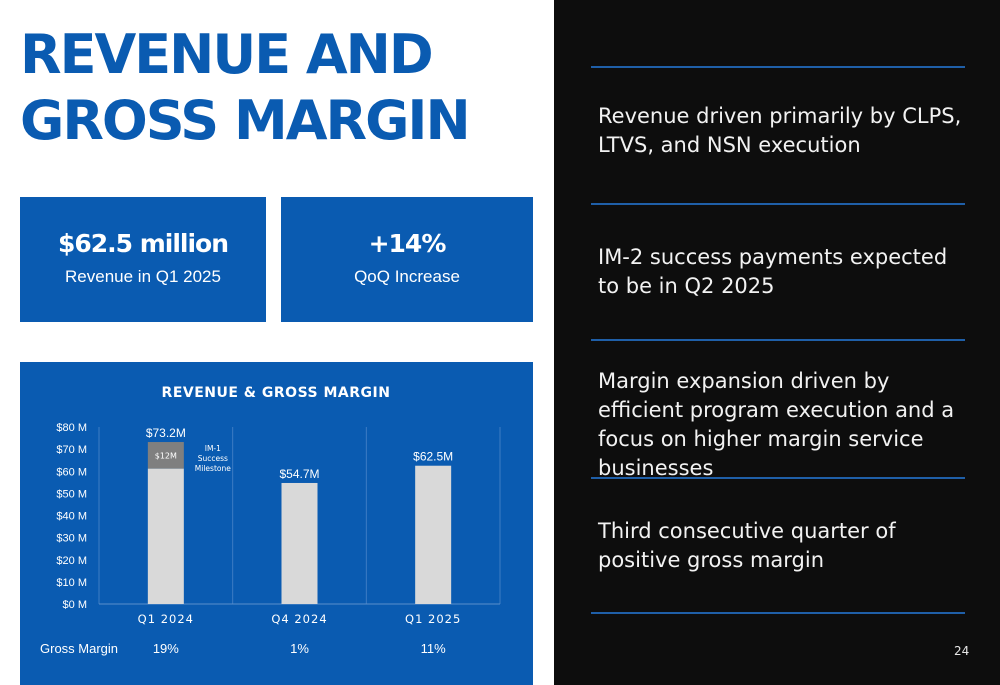 The width and height of the screenshot is (1000, 685). I want to click on y-tick-label: $40 M, so click(71, 517).